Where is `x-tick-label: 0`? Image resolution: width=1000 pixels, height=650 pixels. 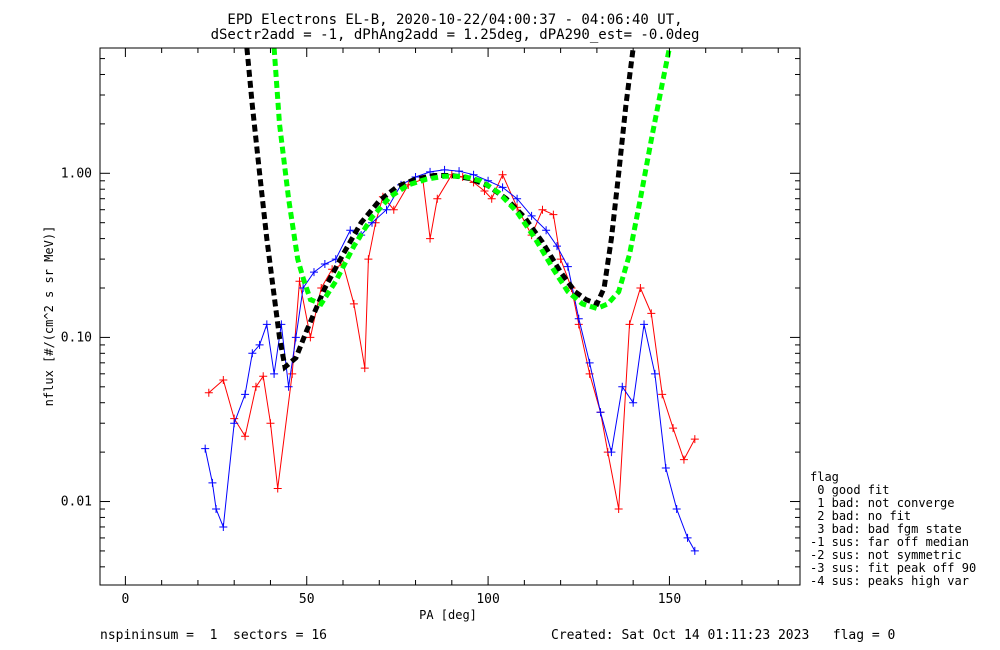 x-tick-label: 0 is located at coordinates (125, 599).